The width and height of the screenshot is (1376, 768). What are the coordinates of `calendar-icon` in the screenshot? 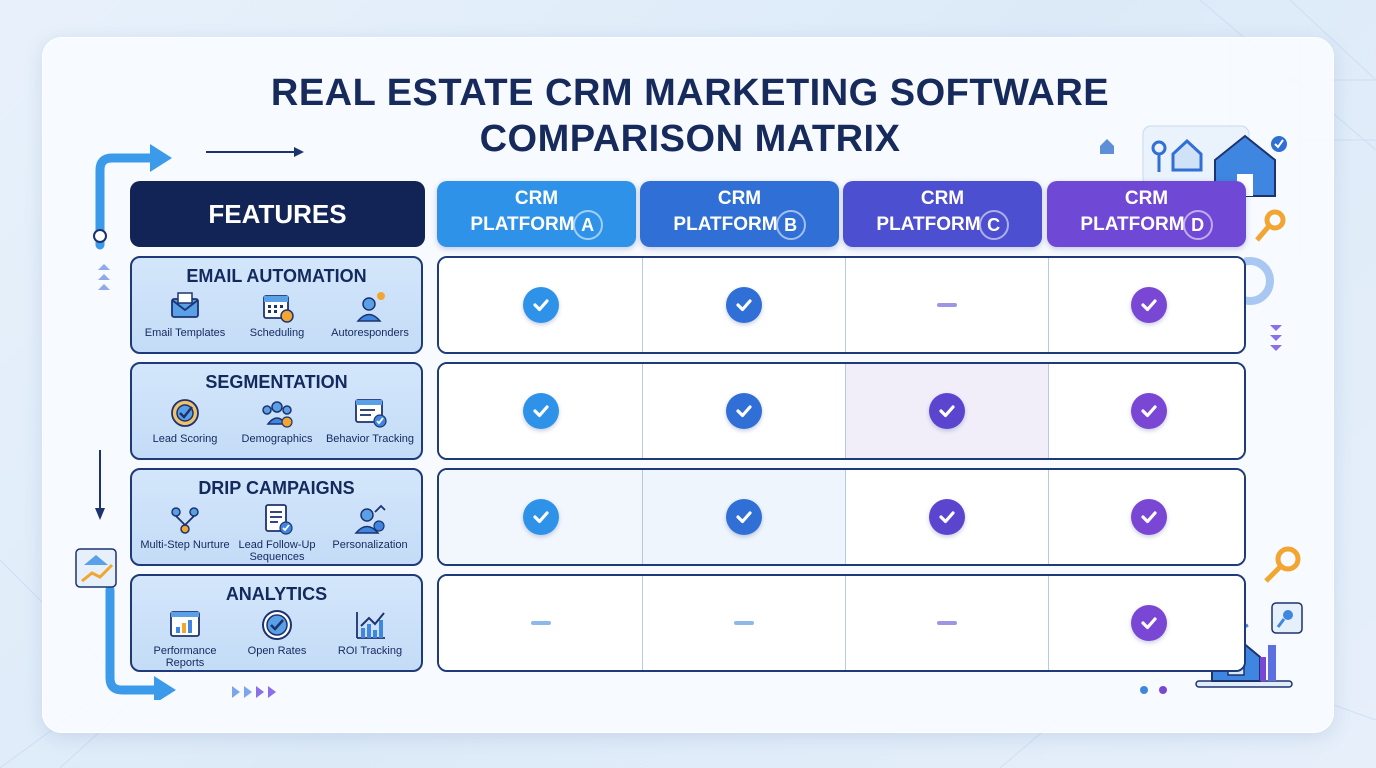 It's located at (277, 307).